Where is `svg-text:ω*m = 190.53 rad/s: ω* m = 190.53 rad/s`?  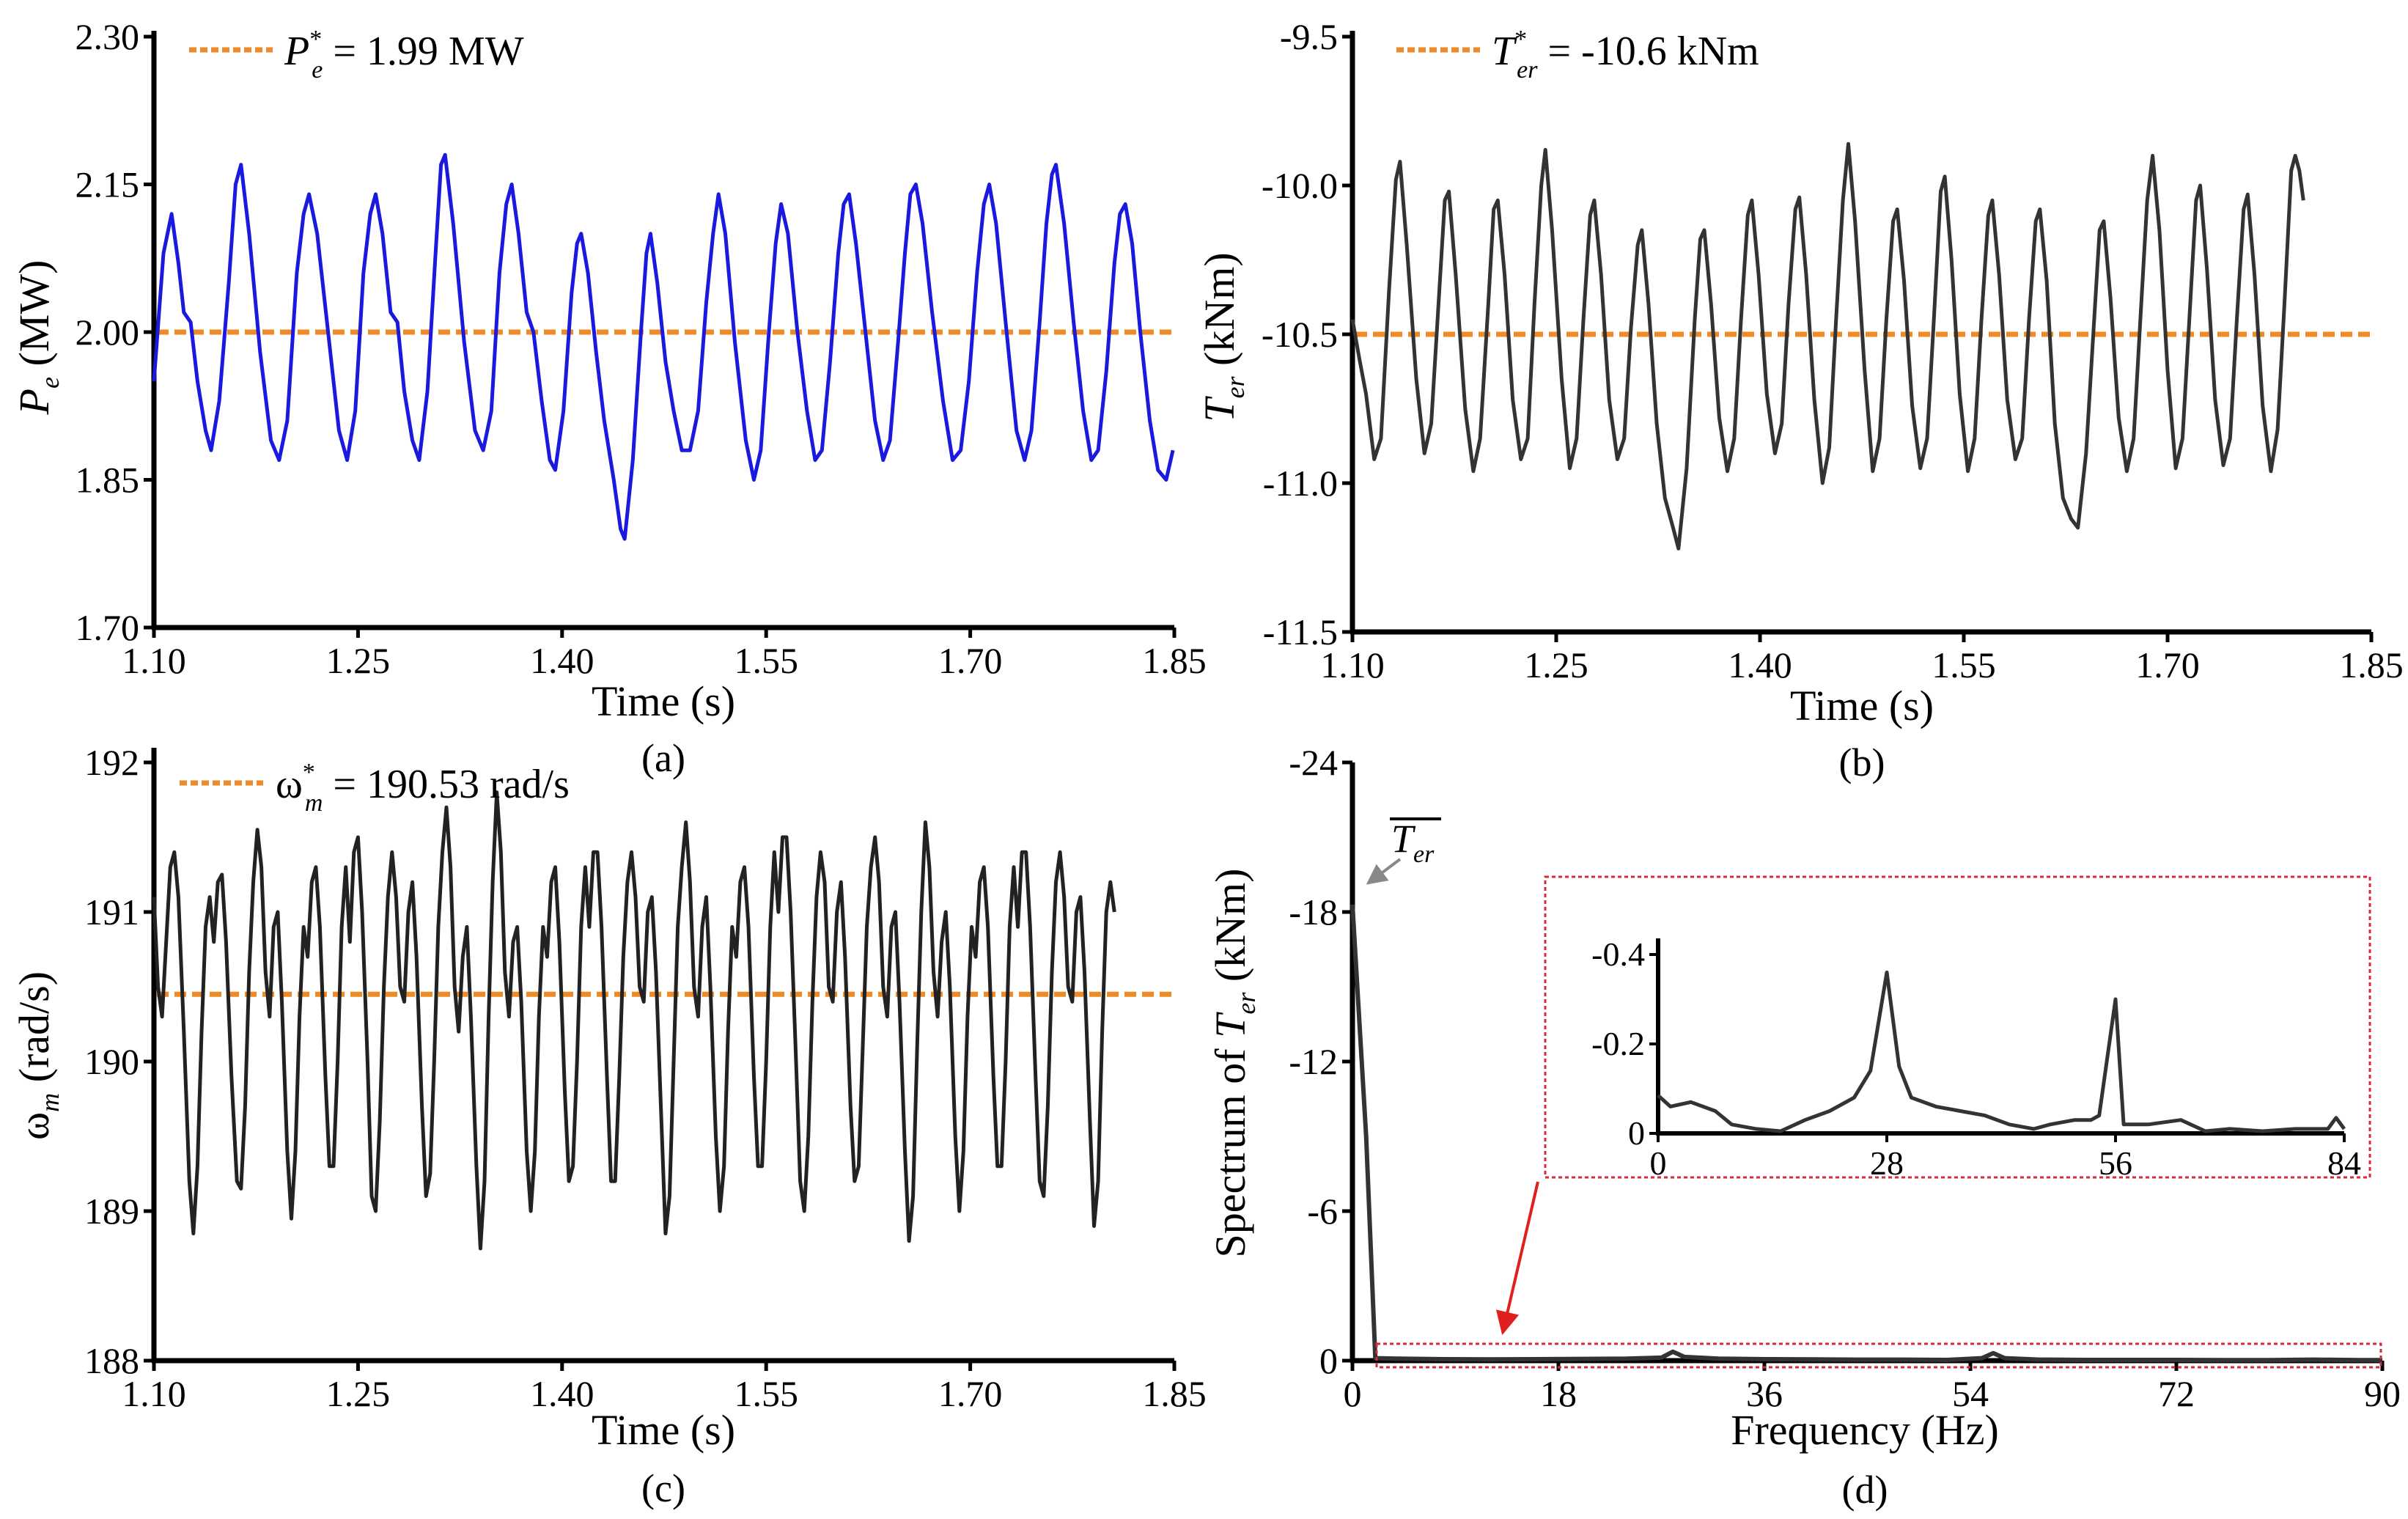
svg-text:ω*m = 190.53 rad/s: ω* m = 190.53 rad/s is located at coordinates (423, 788).